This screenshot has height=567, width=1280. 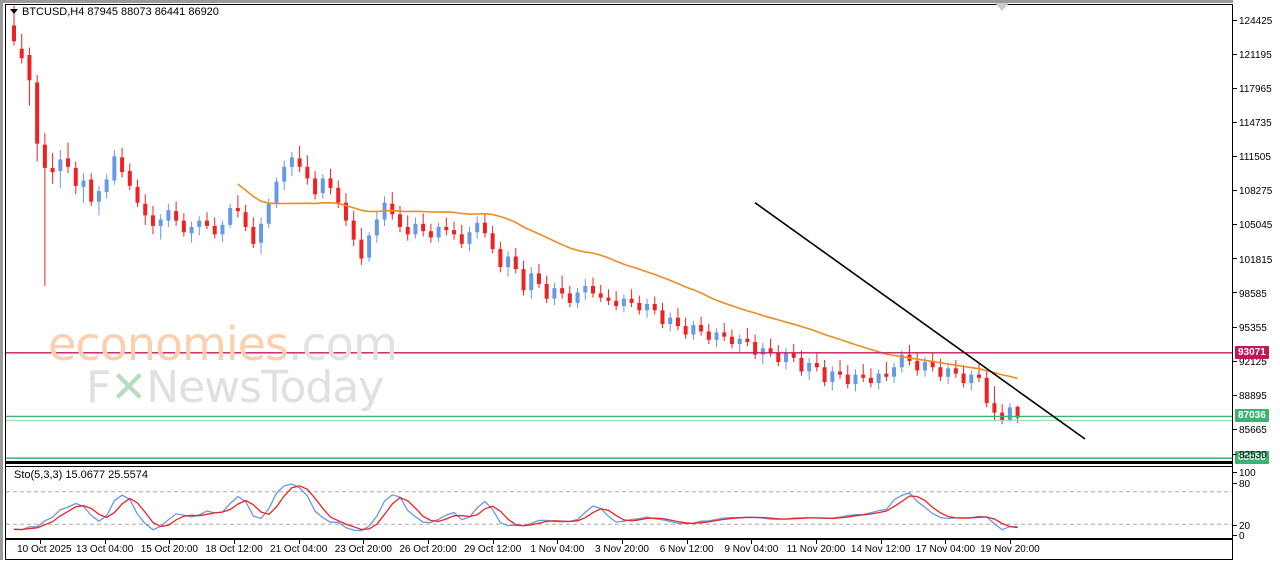 What do you see at coordinates (622, 549) in the screenshot?
I see `time-tick-label: 3 Nov 20:00` at bounding box center [622, 549].